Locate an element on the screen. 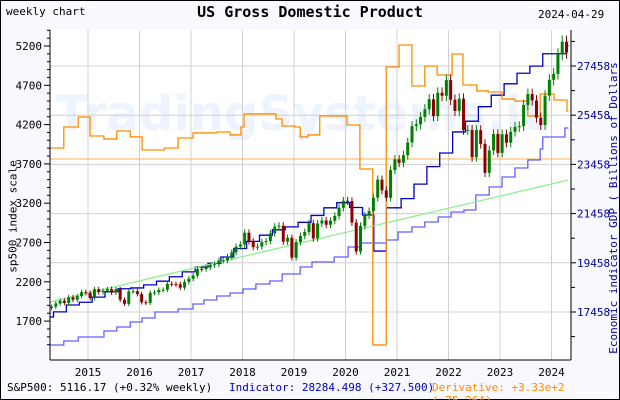 Image resolution: width=620 pixels, height=400 pixels. derivative-readout: Derivative: +3.33e+2 (-75.264) is located at coordinates (498, 390).